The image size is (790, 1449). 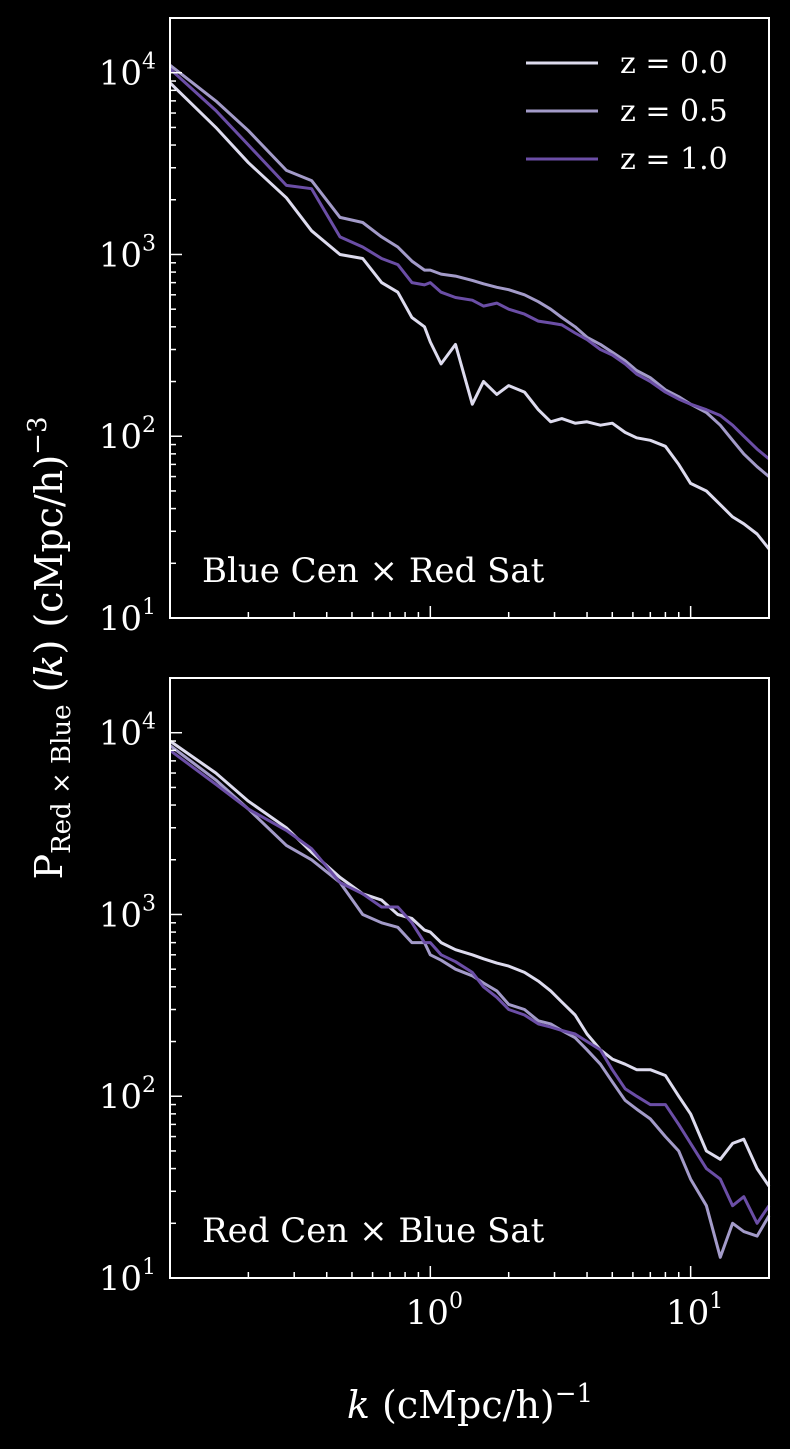 What do you see at coordinates (574, 1394) in the screenshot?
I see `x-label-exp: −1` at bounding box center [574, 1394].